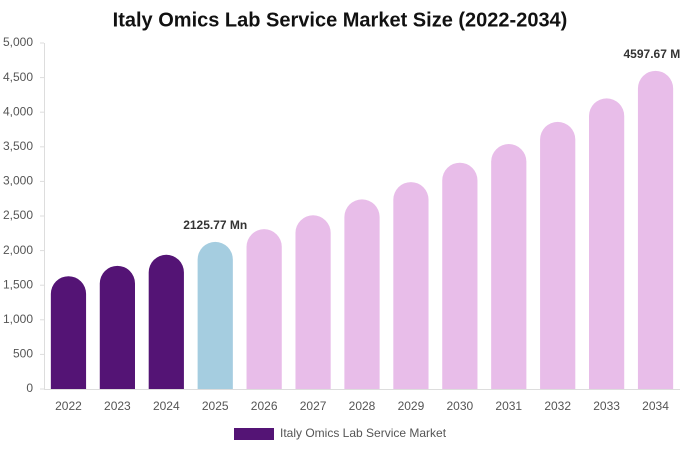  I want to click on x-tick-label: 2033, so click(606, 406).